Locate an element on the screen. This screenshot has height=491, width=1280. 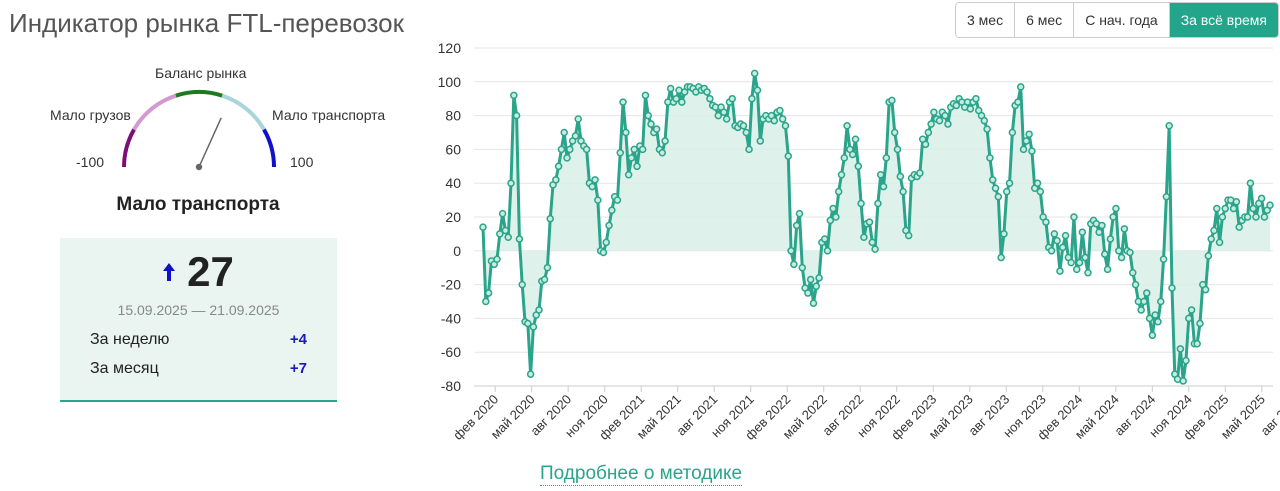
methodology-link: Подробнее о методике is located at coordinates (641, 474).